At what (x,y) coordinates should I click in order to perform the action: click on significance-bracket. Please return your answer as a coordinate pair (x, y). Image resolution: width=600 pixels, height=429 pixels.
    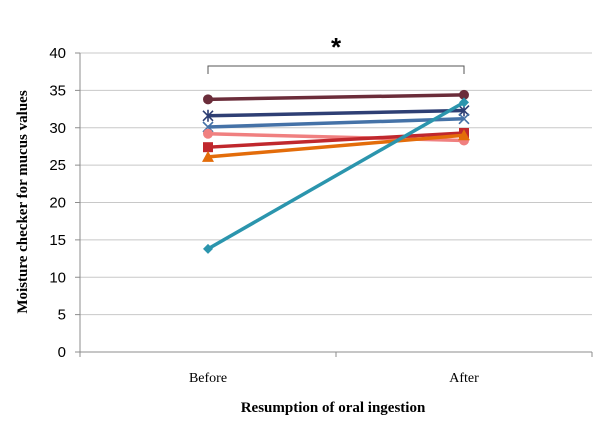
    Looking at the image, I should click on (336, 69).